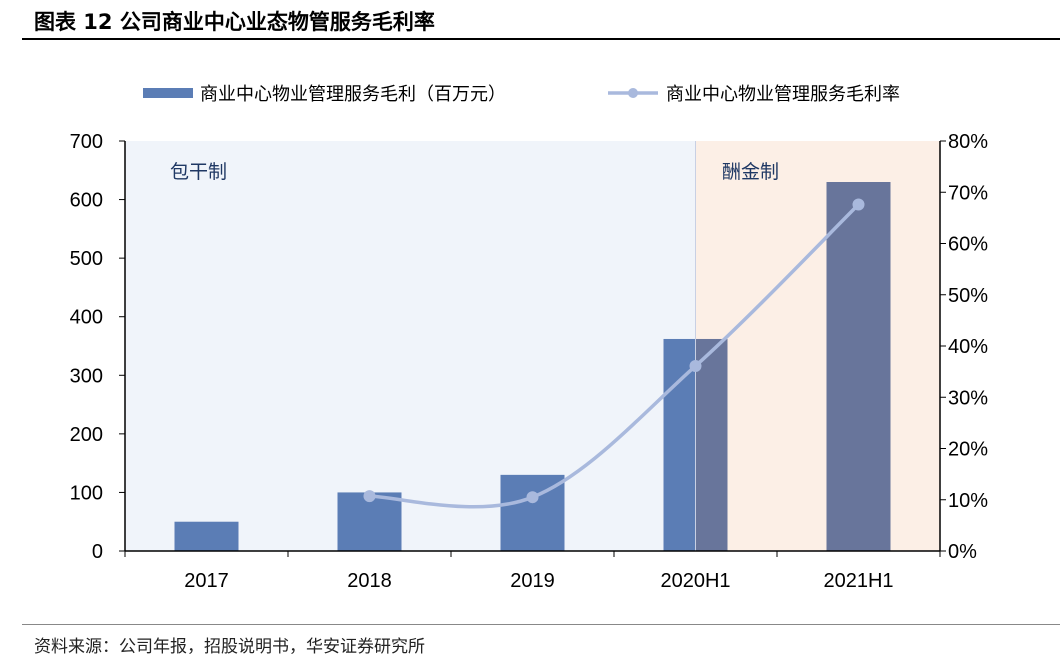 Image resolution: width=1064 pixels, height=658 pixels. I want to click on y-tick-label-right: 40%, so click(968, 347).